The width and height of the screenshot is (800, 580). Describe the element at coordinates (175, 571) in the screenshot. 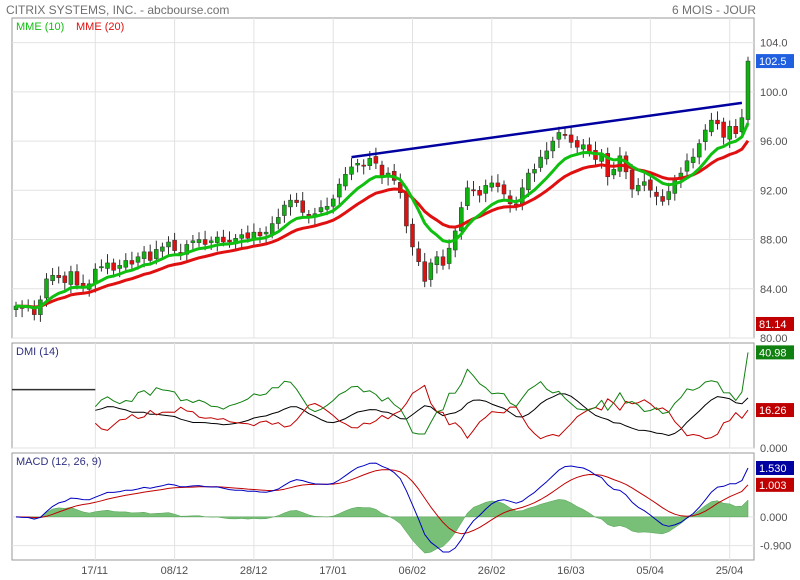

I see `xtick-label: 08/12` at that location.